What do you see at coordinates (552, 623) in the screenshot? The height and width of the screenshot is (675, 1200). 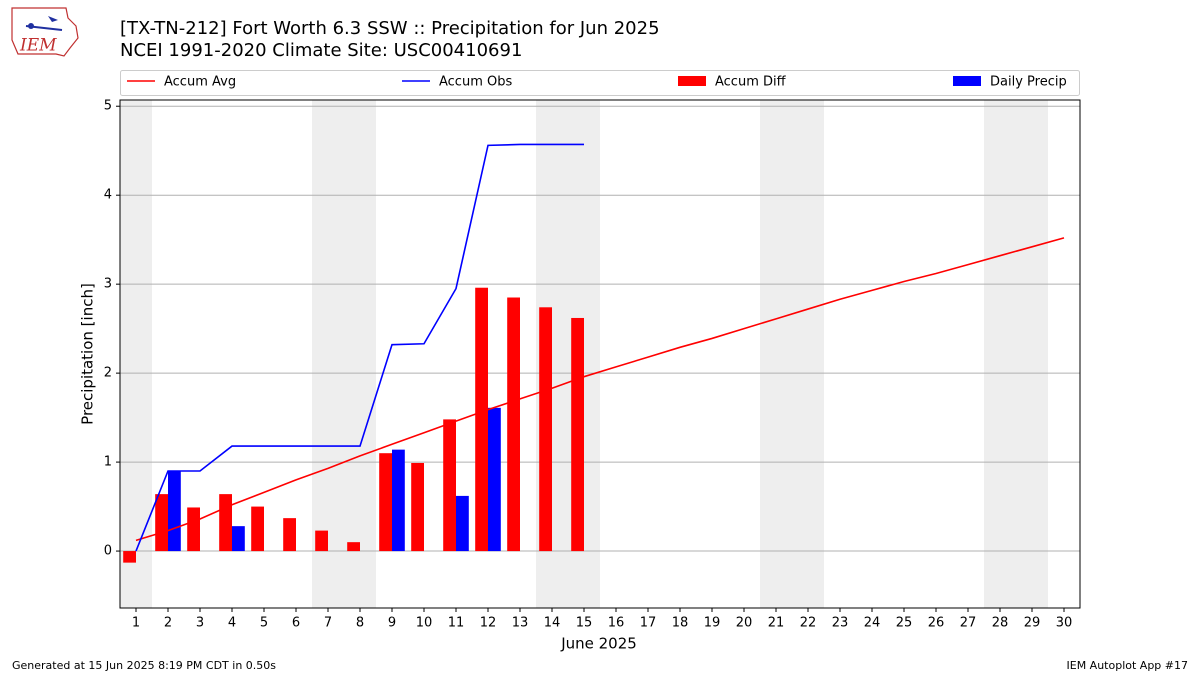 I see `x-tick-label: 14` at bounding box center [552, 623].